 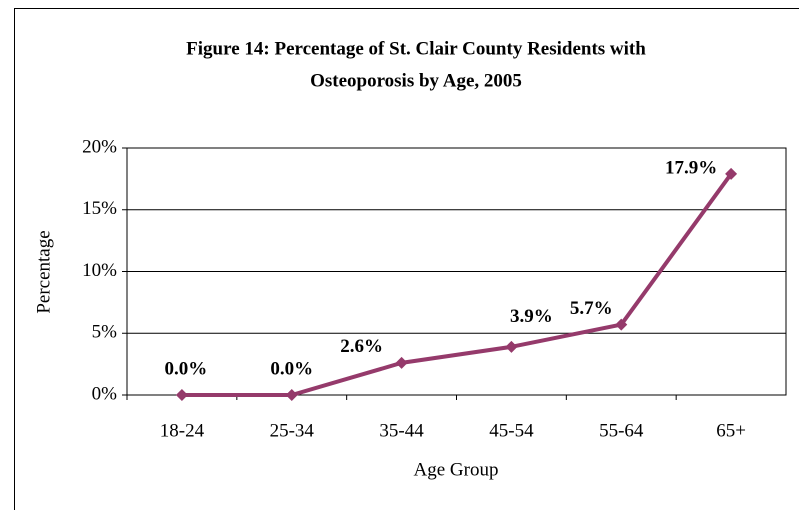 What do you see at coordinates (292, 430) in the screenshot?
I see `x-tick-label: 25-34` at bounding box center [292, 430].